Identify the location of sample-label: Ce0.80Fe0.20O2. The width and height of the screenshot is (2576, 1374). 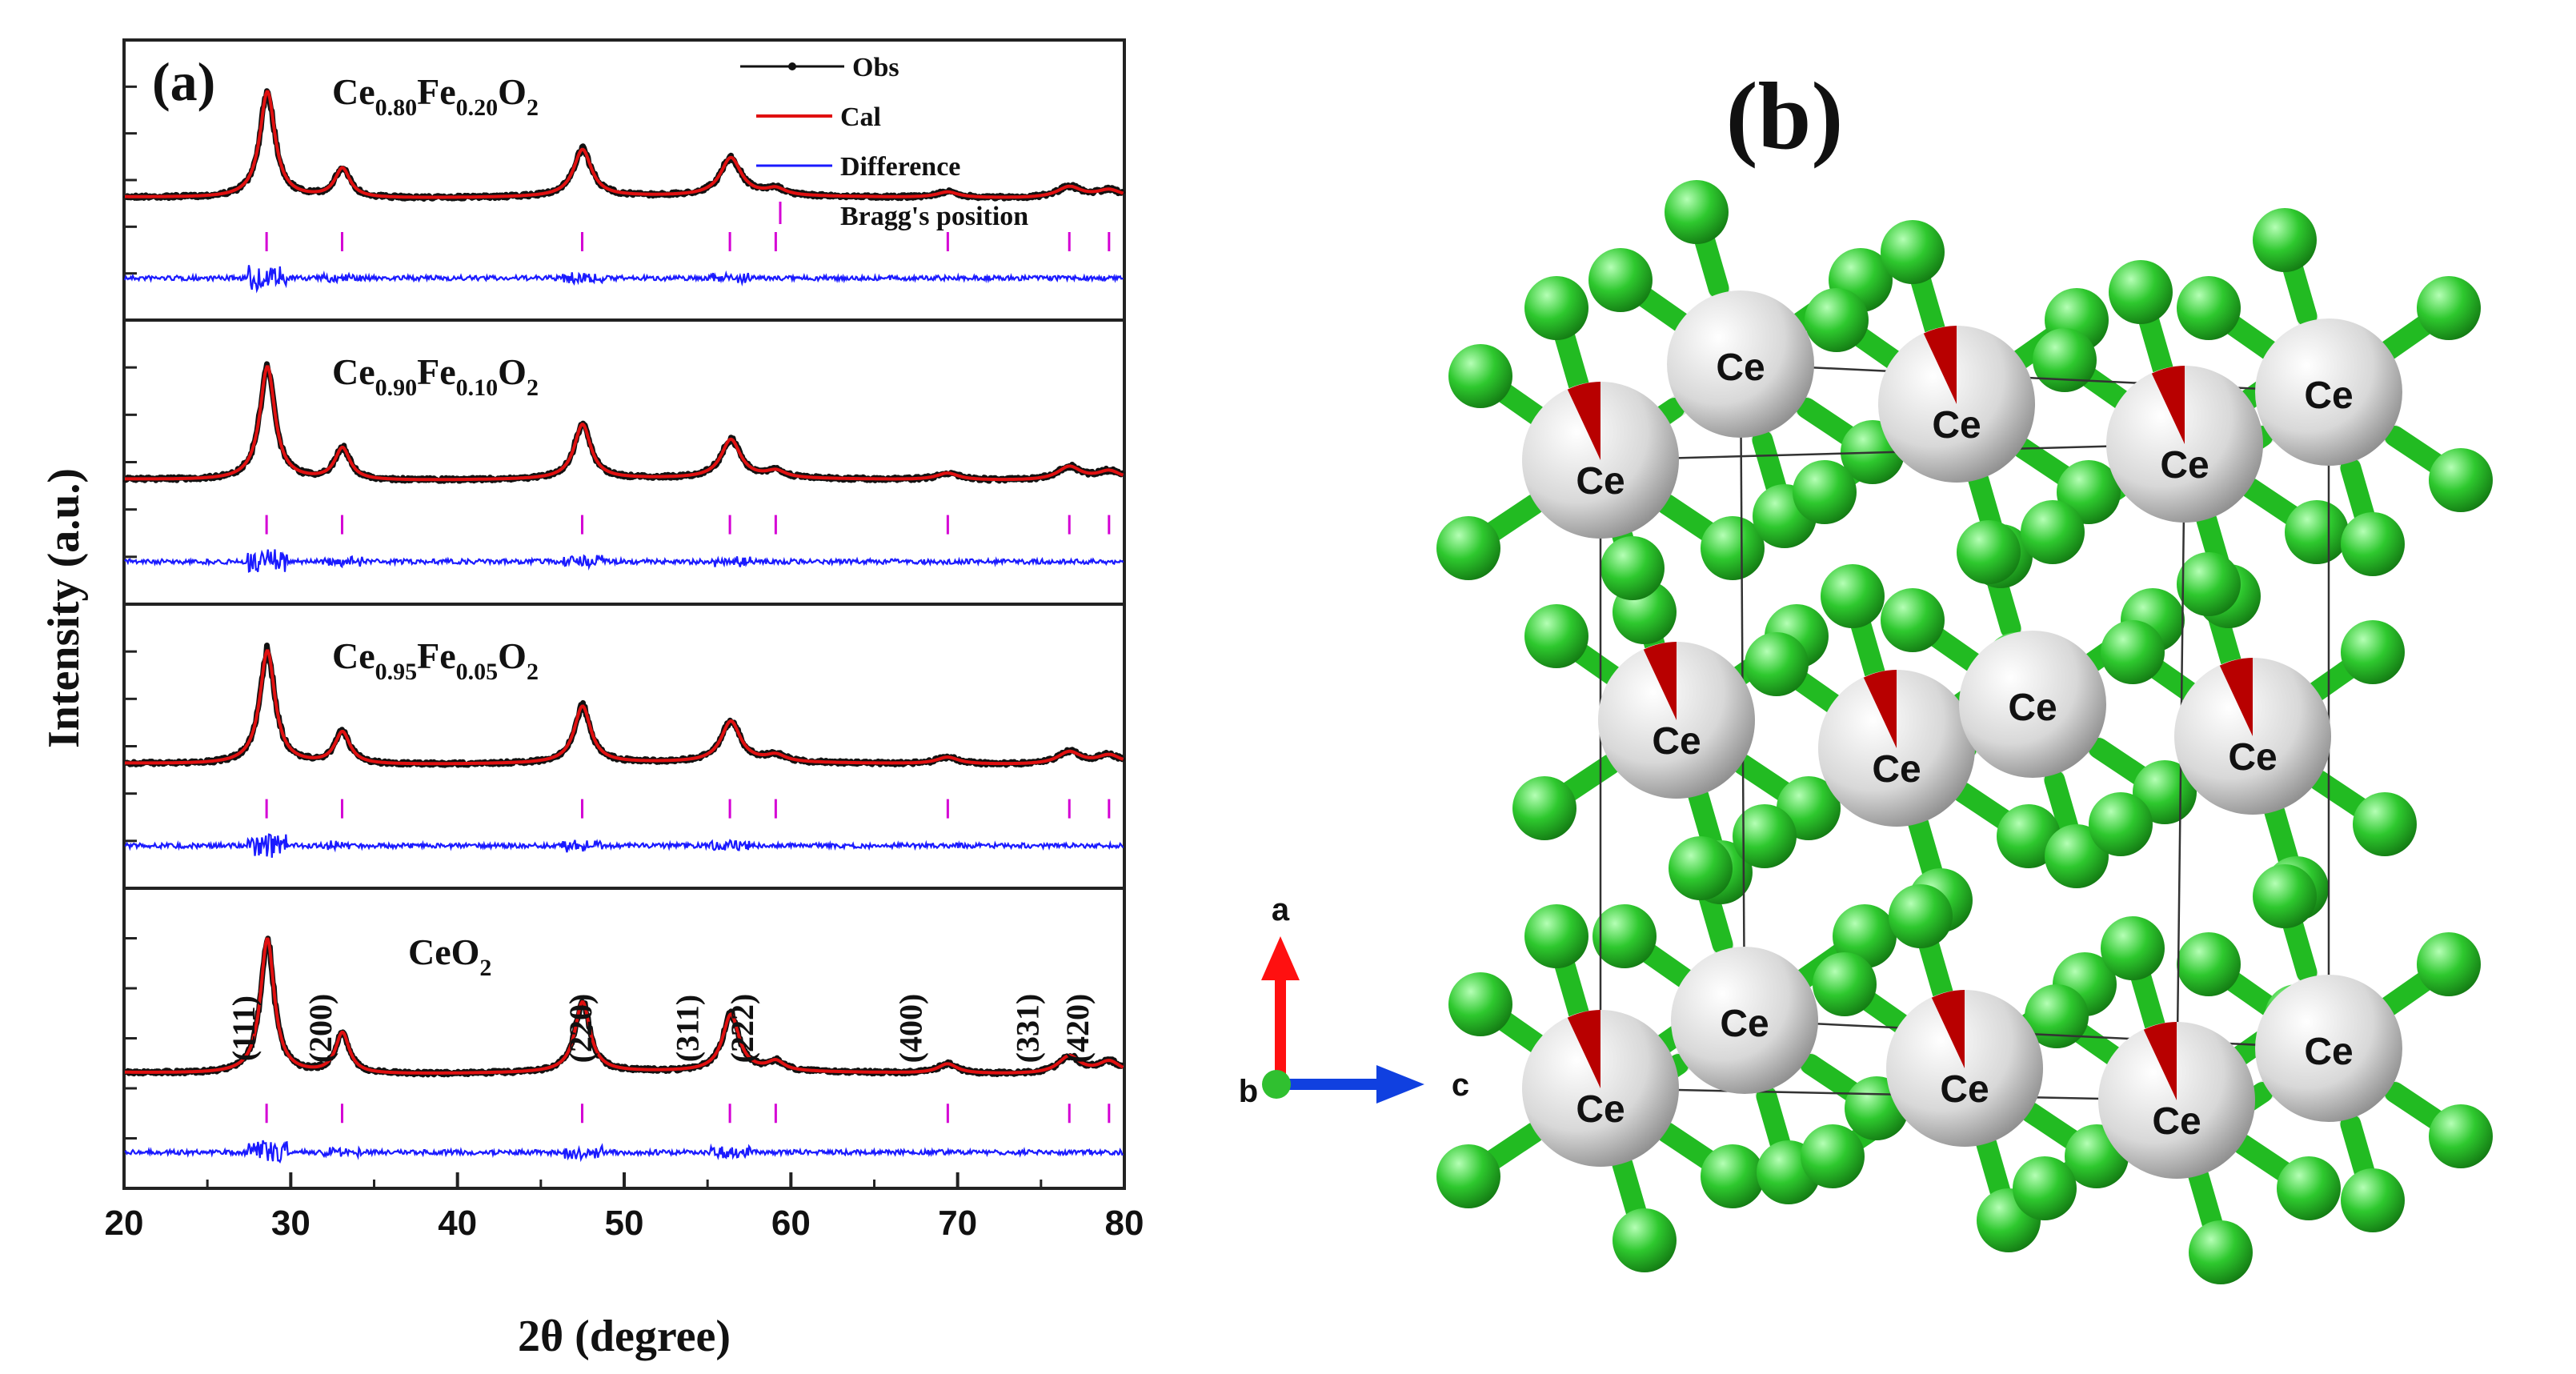
(435, 96).